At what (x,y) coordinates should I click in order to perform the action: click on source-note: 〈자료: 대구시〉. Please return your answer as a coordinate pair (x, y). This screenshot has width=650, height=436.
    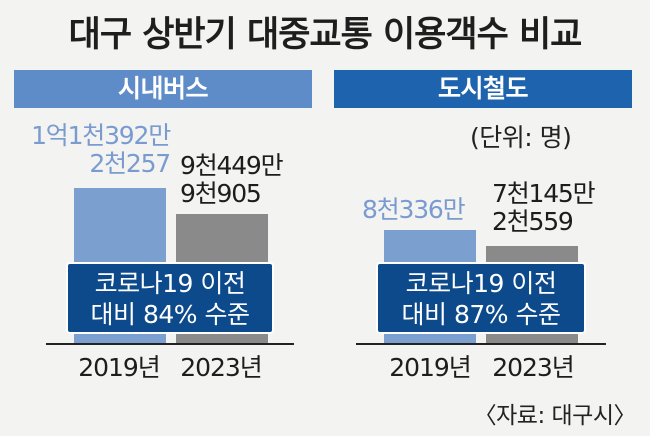
    Looking at the image, I should click on (555, 416).